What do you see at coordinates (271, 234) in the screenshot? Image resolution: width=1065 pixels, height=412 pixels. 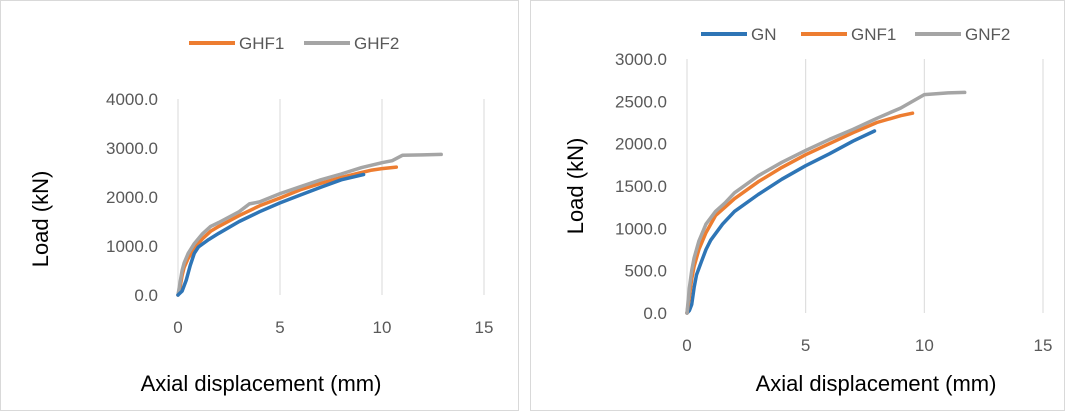 I see `series-line-unnamed` at bounding box center [271, 234].